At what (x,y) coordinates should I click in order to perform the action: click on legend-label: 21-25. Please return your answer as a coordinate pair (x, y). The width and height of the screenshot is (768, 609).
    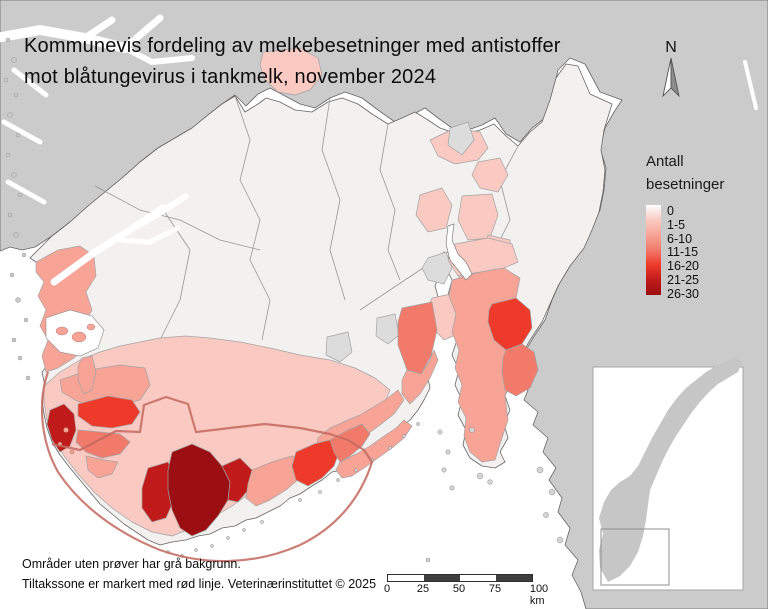
    Looking at the image, I should click on (683, 279).